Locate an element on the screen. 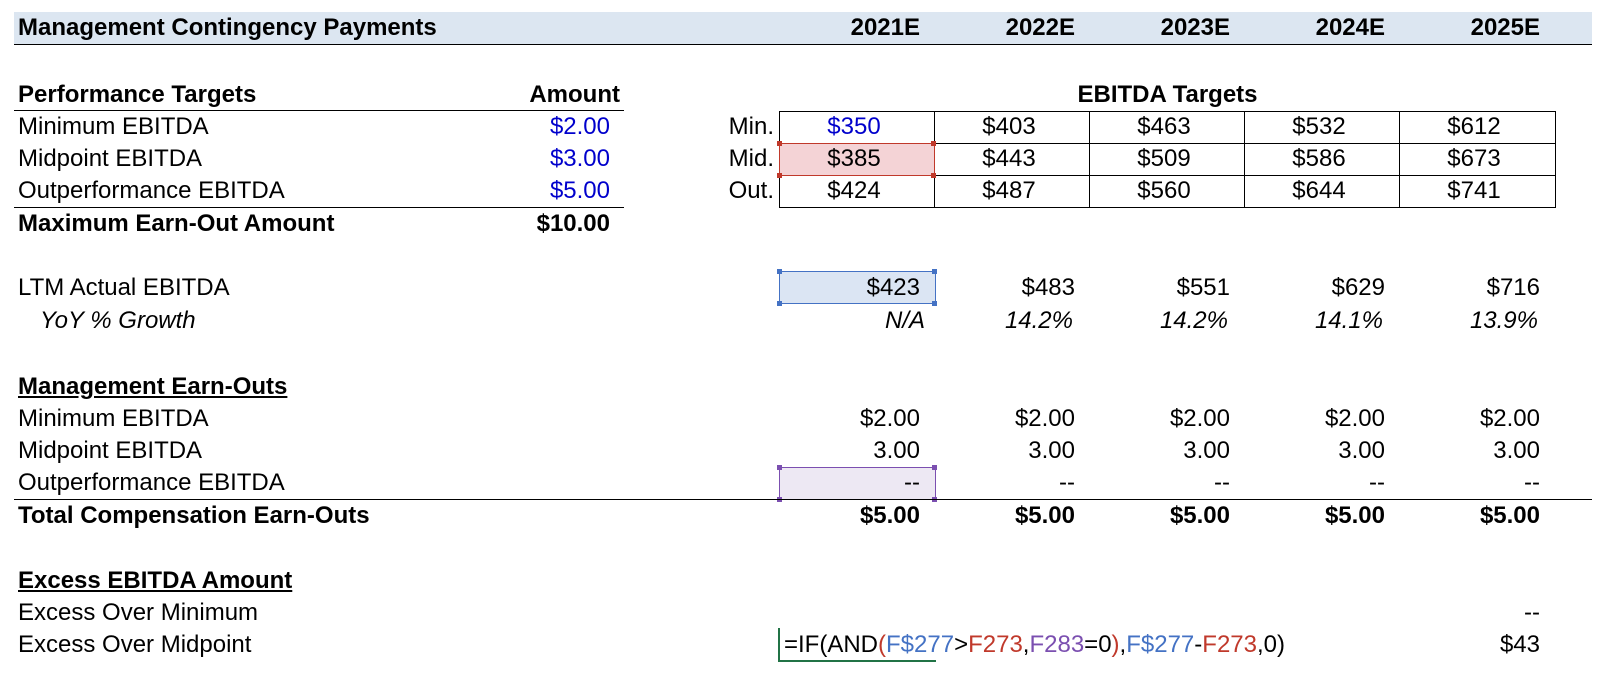  grid-min-2022: $403 is located at coordinates (1009, 126).